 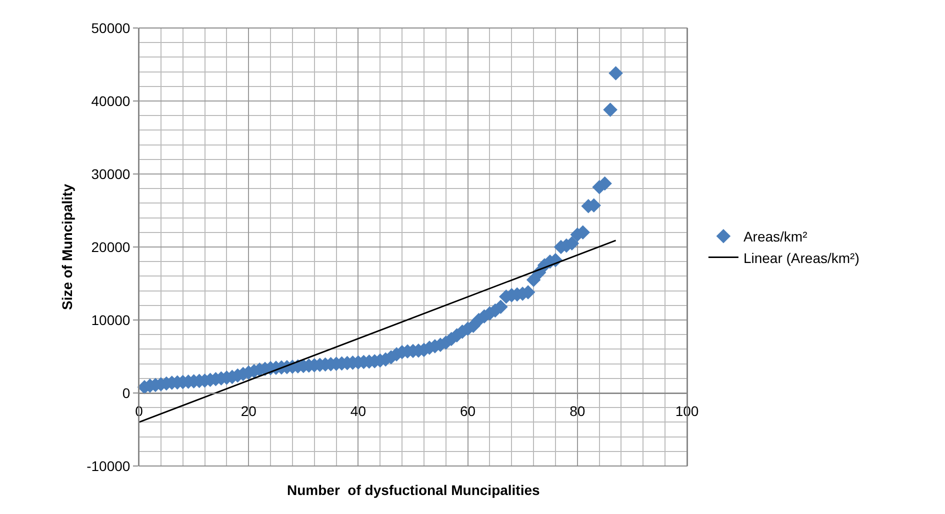 What do you see at coordinates (67, 247) in the screenshot?
I see `y-axis-title: Size of Muncipality` at bounding box center [67, 247].